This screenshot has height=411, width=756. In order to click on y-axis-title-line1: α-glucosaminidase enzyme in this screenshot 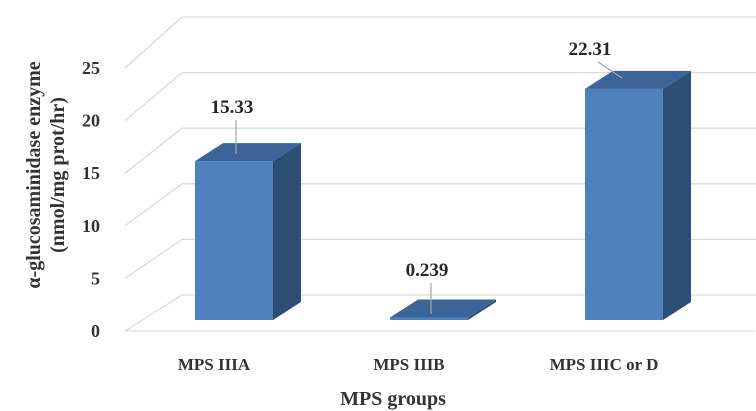, I will do `click(34, 174)`.